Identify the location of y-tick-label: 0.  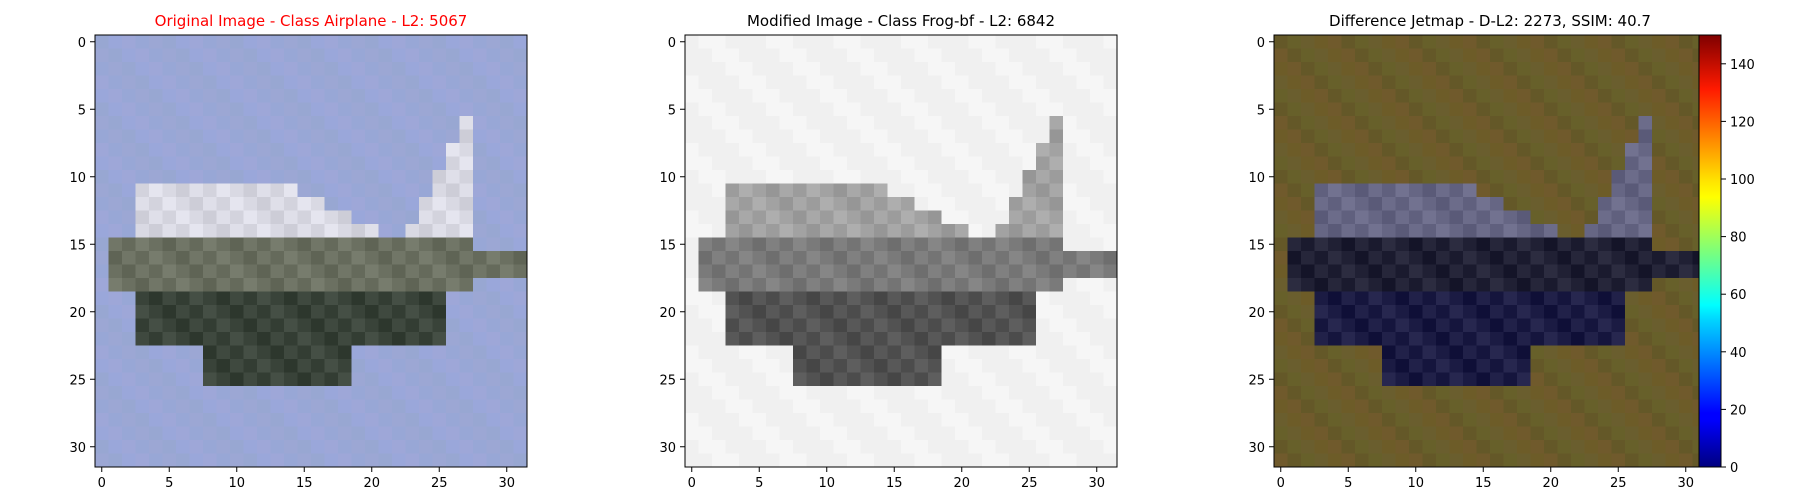
(1261, 43).